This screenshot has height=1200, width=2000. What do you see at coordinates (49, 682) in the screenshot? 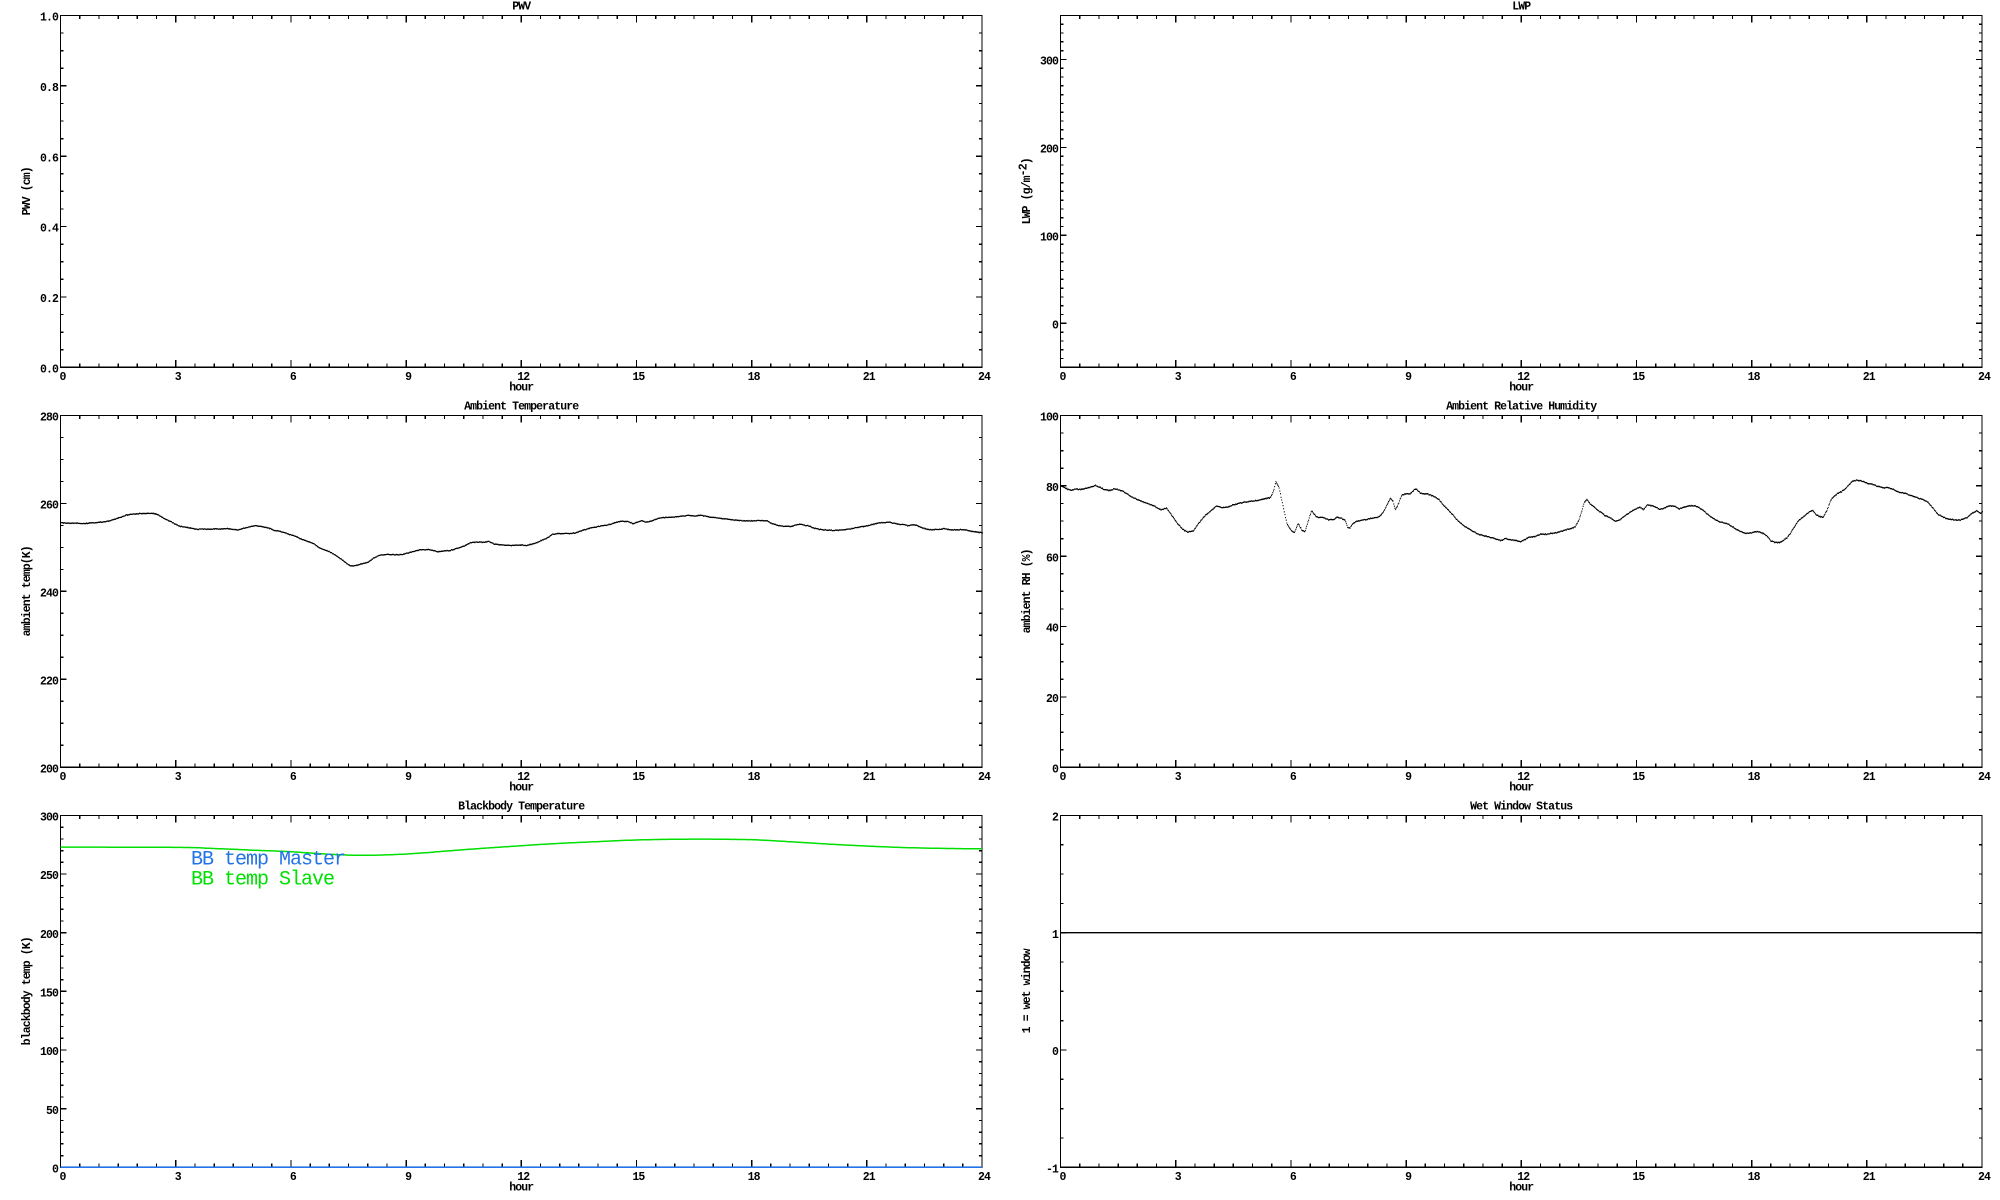
I see `svg-text: 220` at bounding box center [49, 682].